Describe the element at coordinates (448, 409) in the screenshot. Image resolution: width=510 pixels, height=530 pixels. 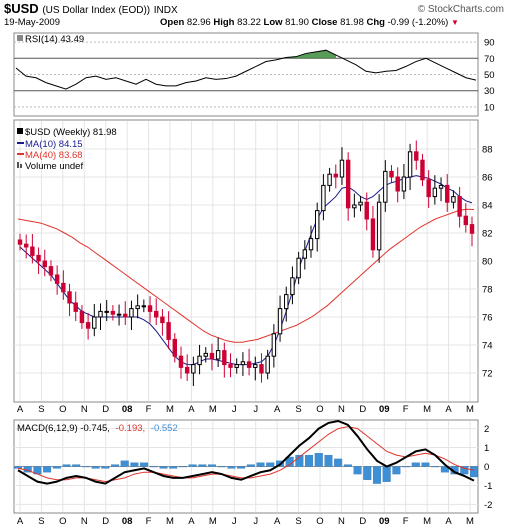
I see `price-x-tick-label: A` at that location.